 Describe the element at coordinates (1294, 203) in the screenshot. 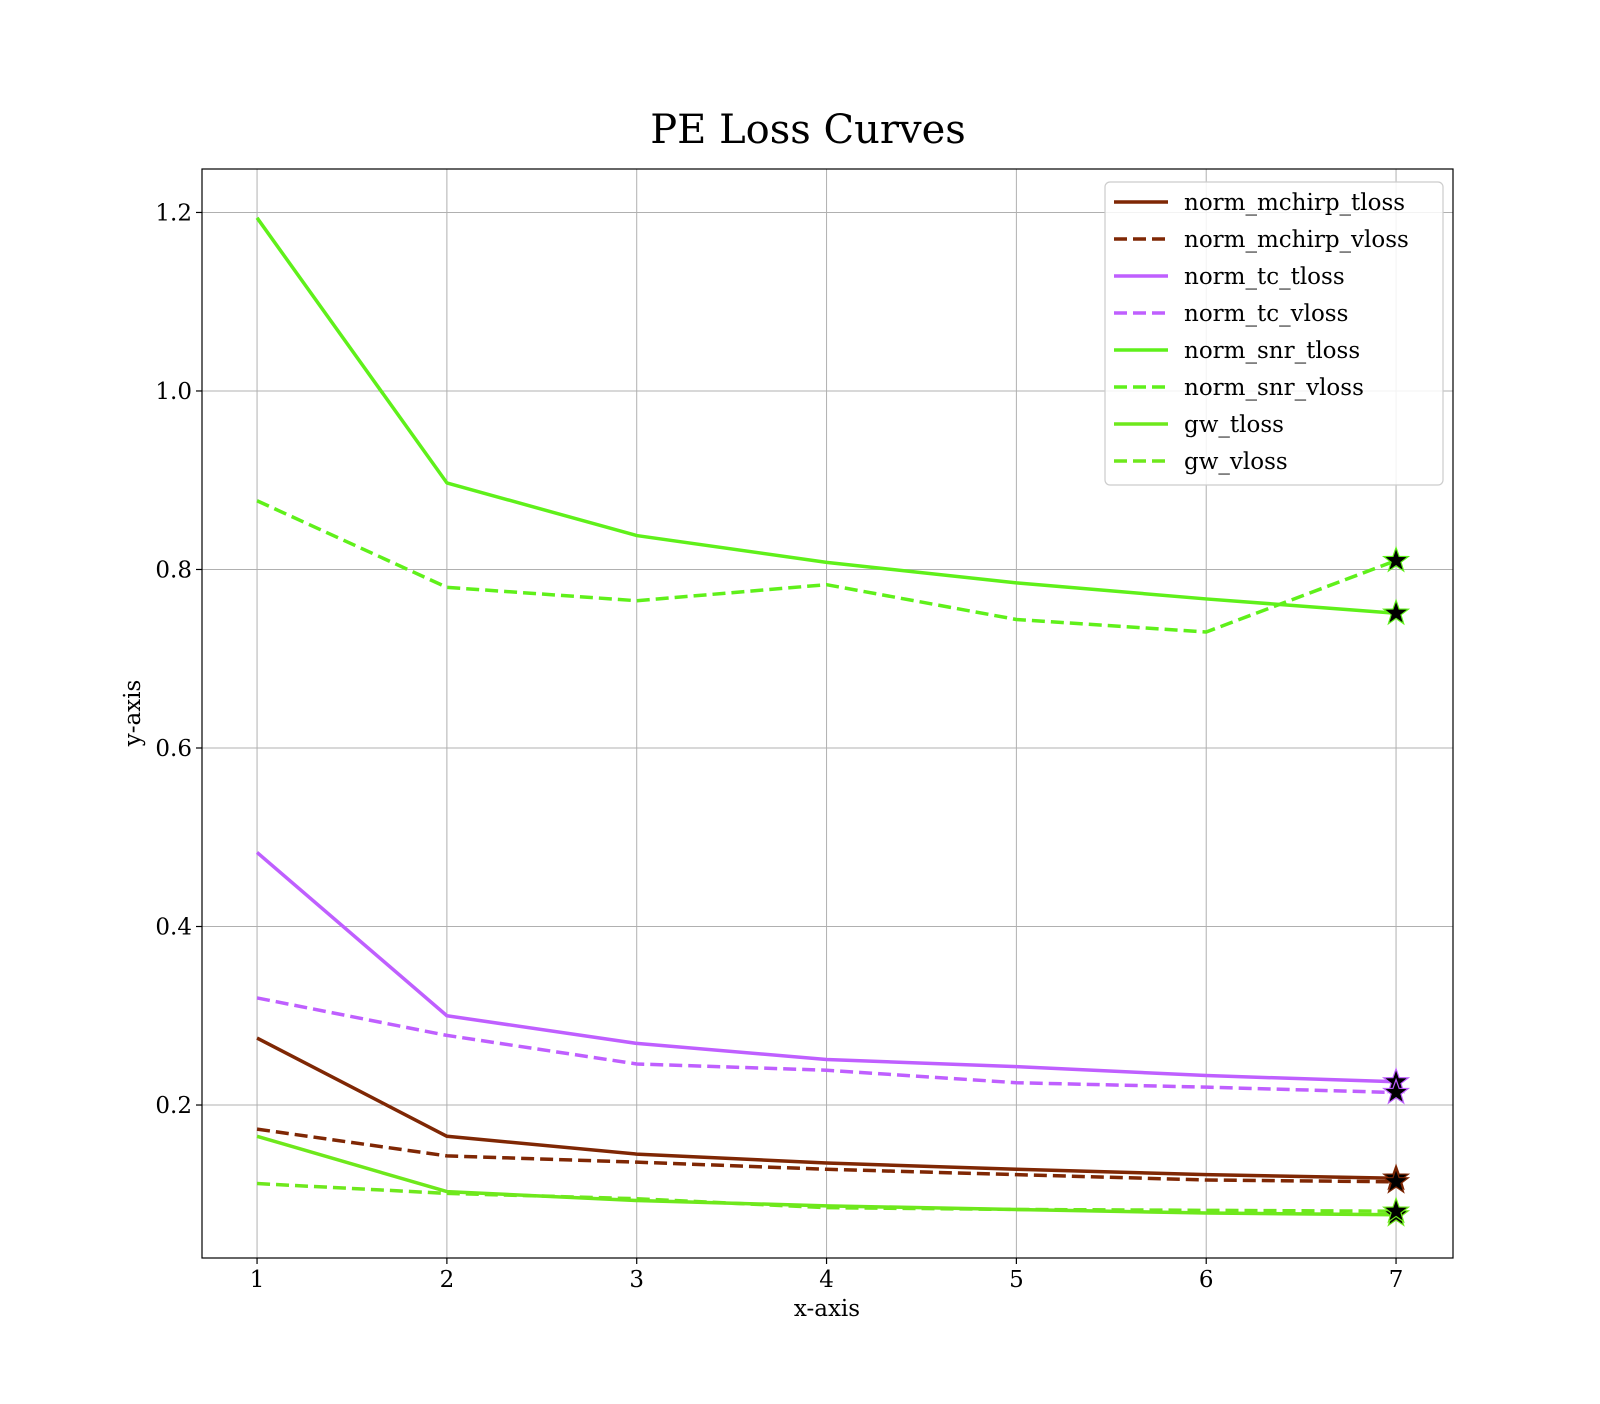

I see `legend-label: norm_mchirp_tloss` at that location.